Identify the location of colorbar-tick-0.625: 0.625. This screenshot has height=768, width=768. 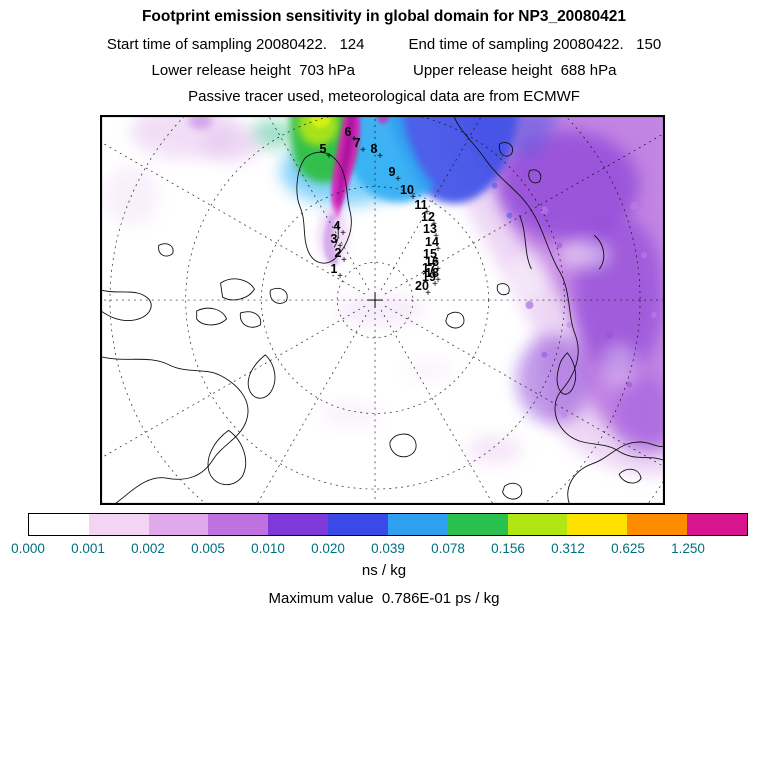
(628, 548).